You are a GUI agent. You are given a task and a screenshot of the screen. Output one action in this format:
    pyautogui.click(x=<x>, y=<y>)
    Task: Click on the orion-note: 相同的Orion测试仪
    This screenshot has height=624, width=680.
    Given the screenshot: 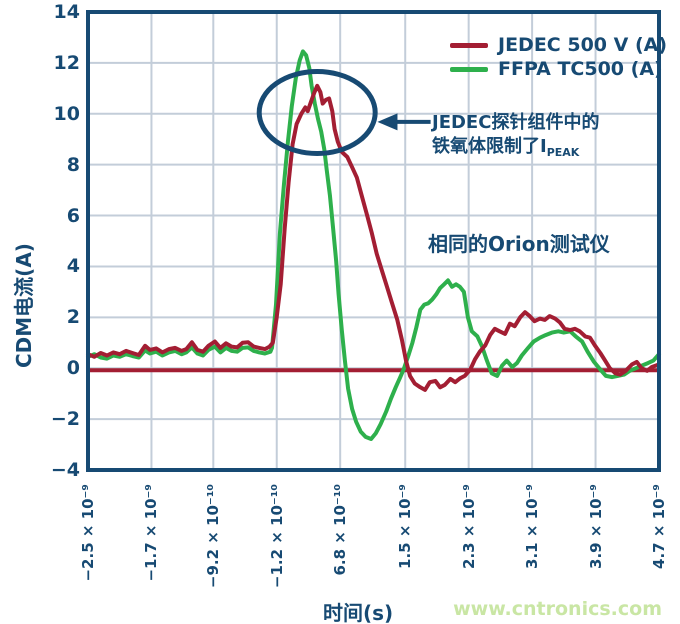 What is the action you would take?
    pyautogui.click(x=519, y=244)
    